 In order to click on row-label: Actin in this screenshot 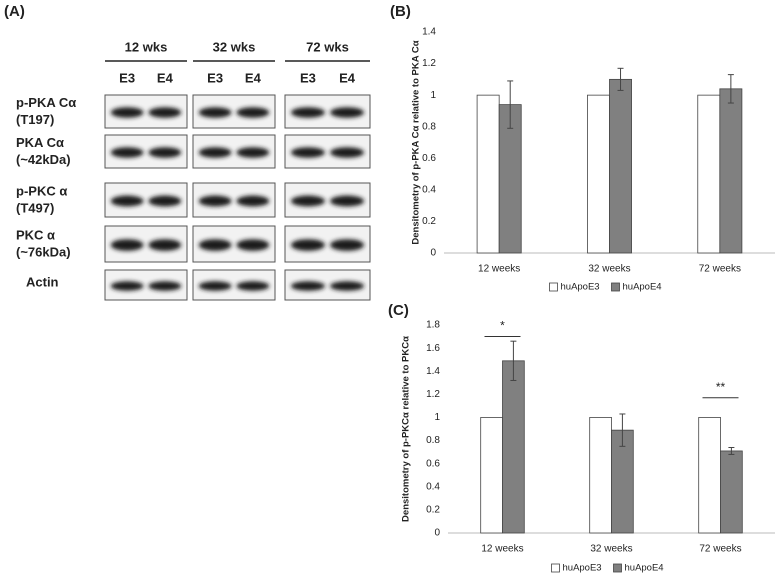, I will do `click(42, 281)`.